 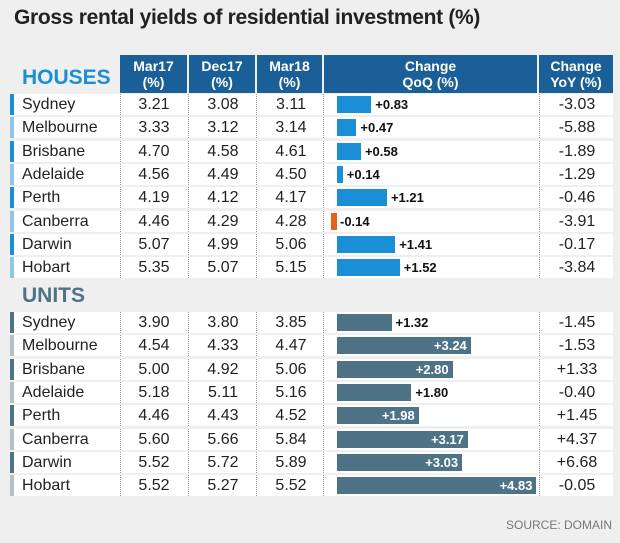 I want to click on qoq-label: +0.47, so click(x=377, y=128).